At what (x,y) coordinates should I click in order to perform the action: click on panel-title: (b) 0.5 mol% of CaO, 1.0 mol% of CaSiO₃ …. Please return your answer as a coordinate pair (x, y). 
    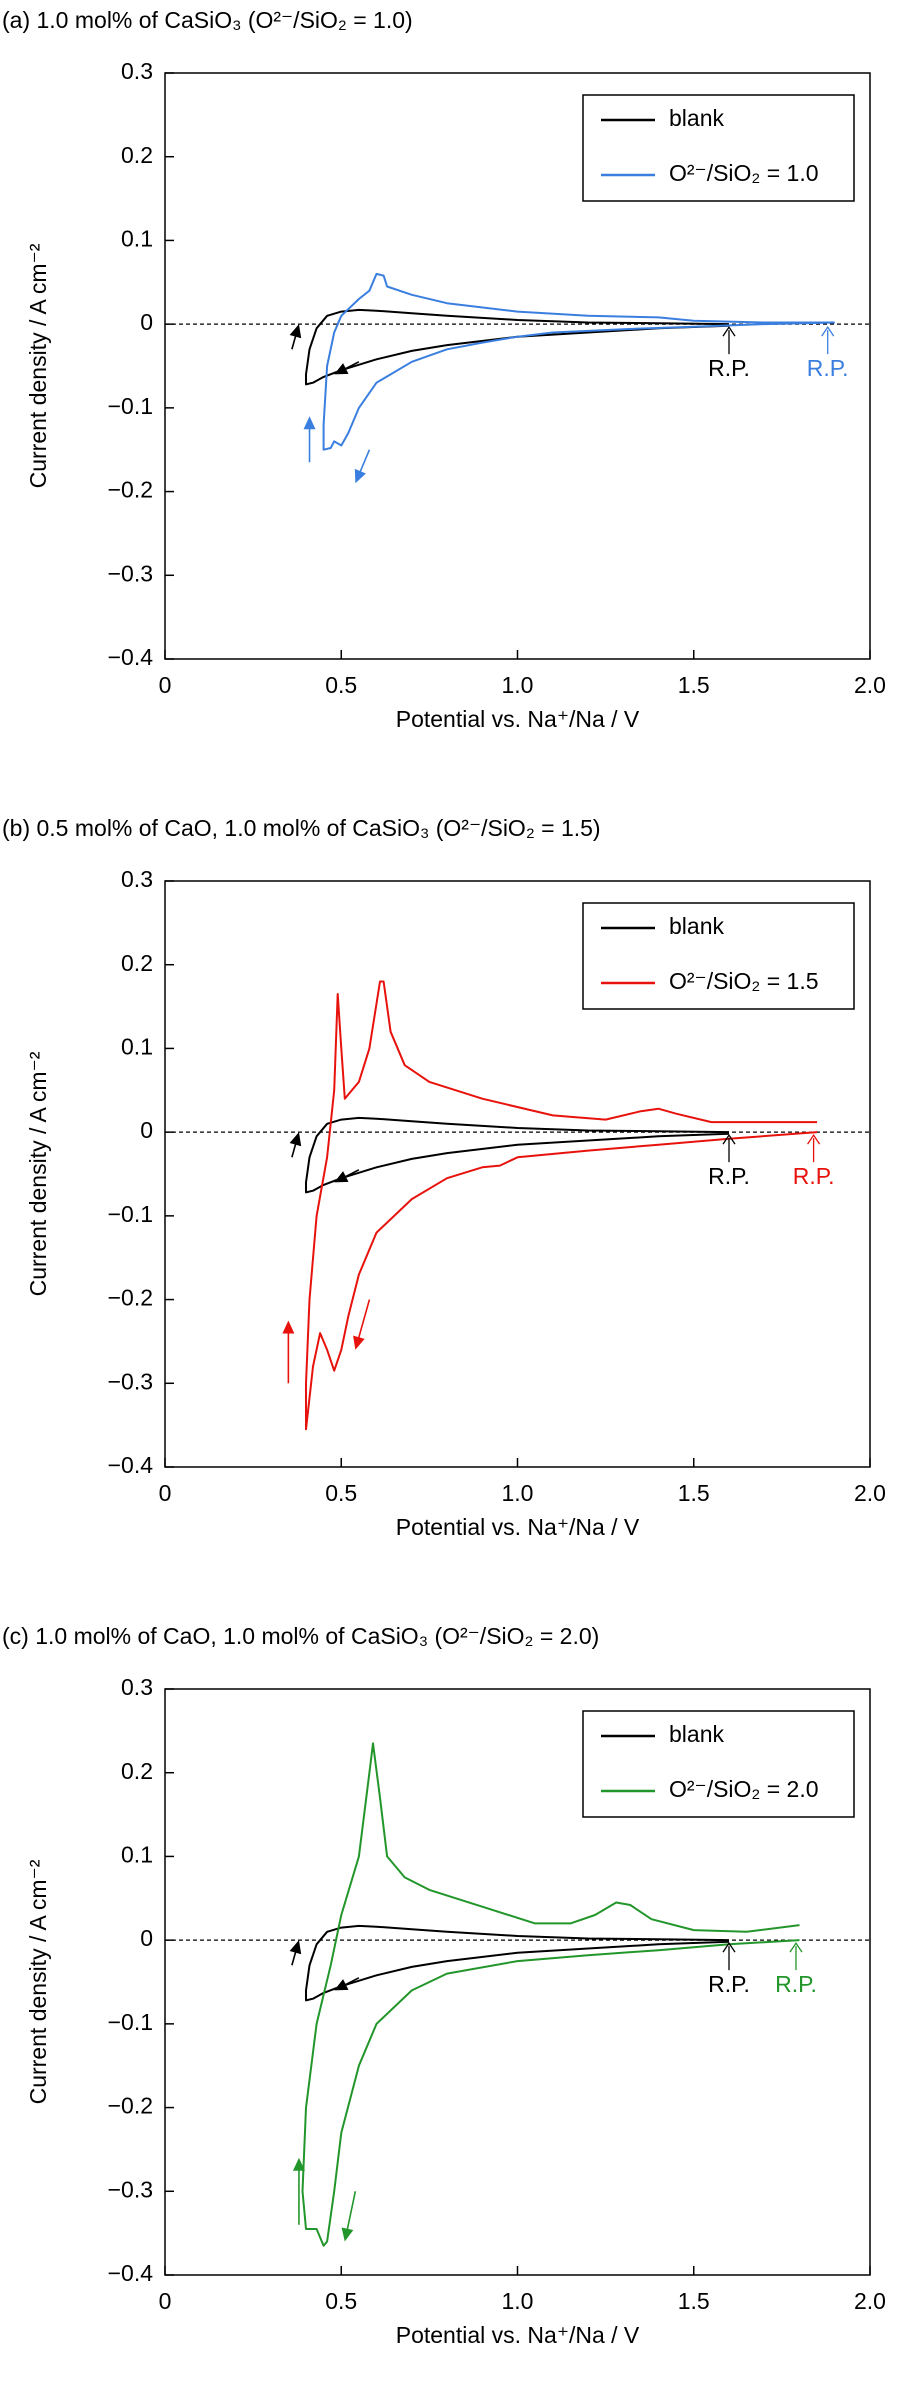
    Looking at the image, I should click on (301, 828).